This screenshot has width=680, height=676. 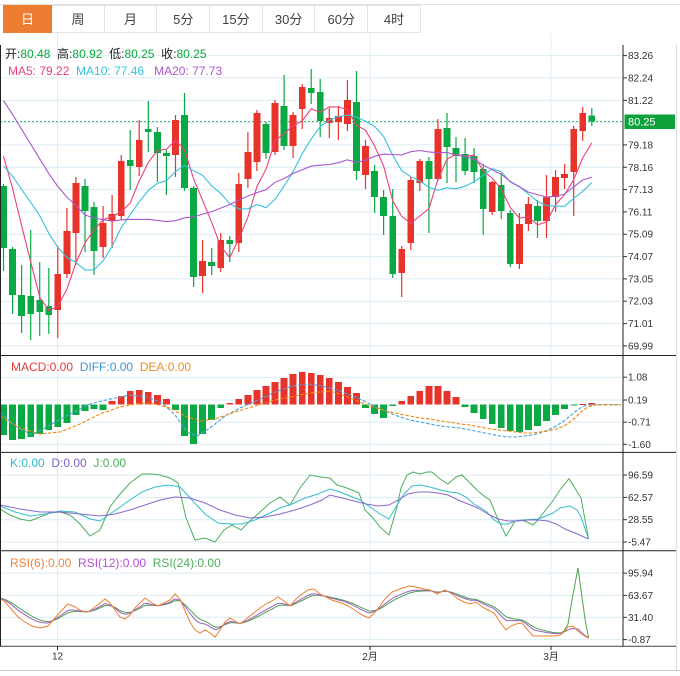 What do you see at coordinates (640, 596) in the screenshot?
I see `svg-text: 63.67` at bounding box center [640, 596].